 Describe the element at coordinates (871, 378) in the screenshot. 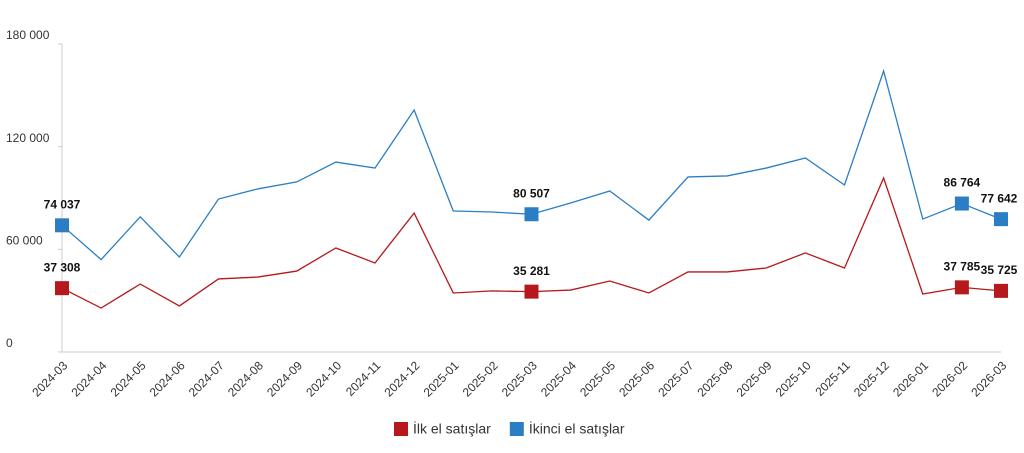

I see `x-tick-label: 2025-12` at that location.